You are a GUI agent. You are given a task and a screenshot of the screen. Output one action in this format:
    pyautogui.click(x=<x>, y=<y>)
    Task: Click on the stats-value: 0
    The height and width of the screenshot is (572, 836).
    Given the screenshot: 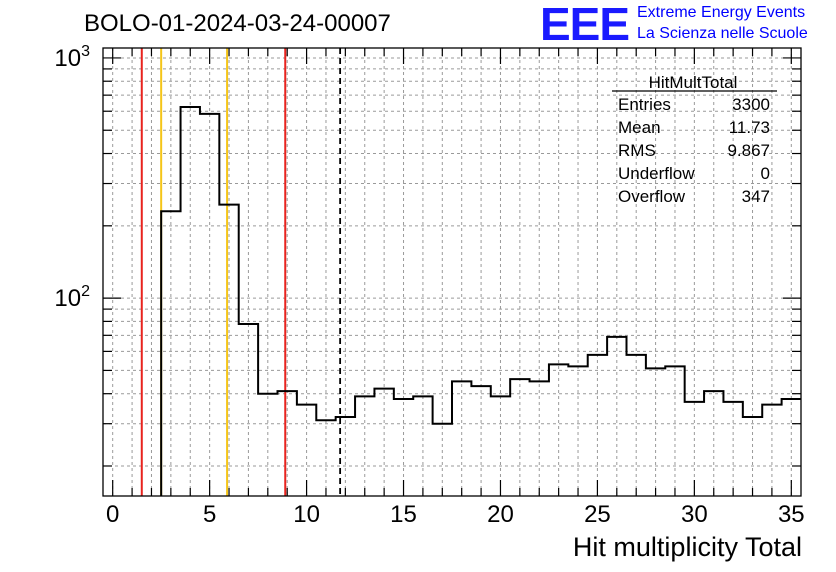 What is the action you would take?
    pyautogui.click(x=765, y=173)
    